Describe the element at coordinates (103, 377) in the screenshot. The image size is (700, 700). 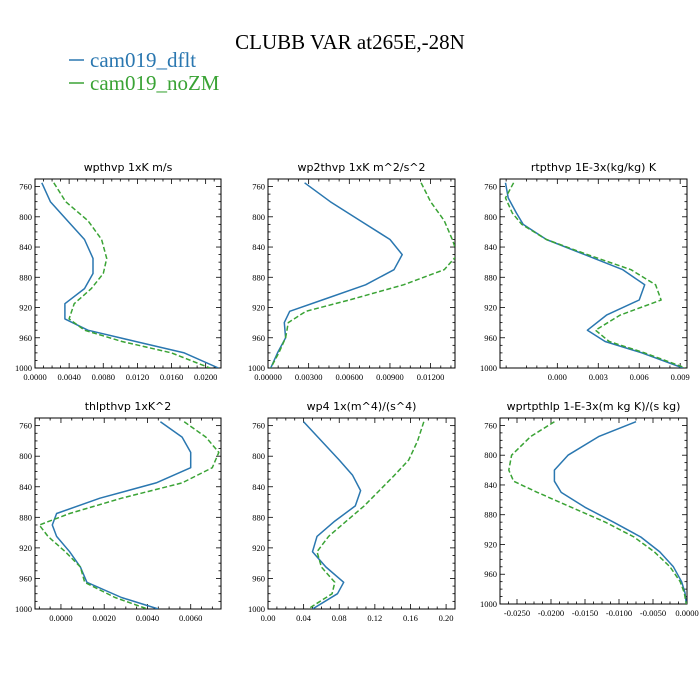
I see `x-tick-label: 0.0080` at that location.